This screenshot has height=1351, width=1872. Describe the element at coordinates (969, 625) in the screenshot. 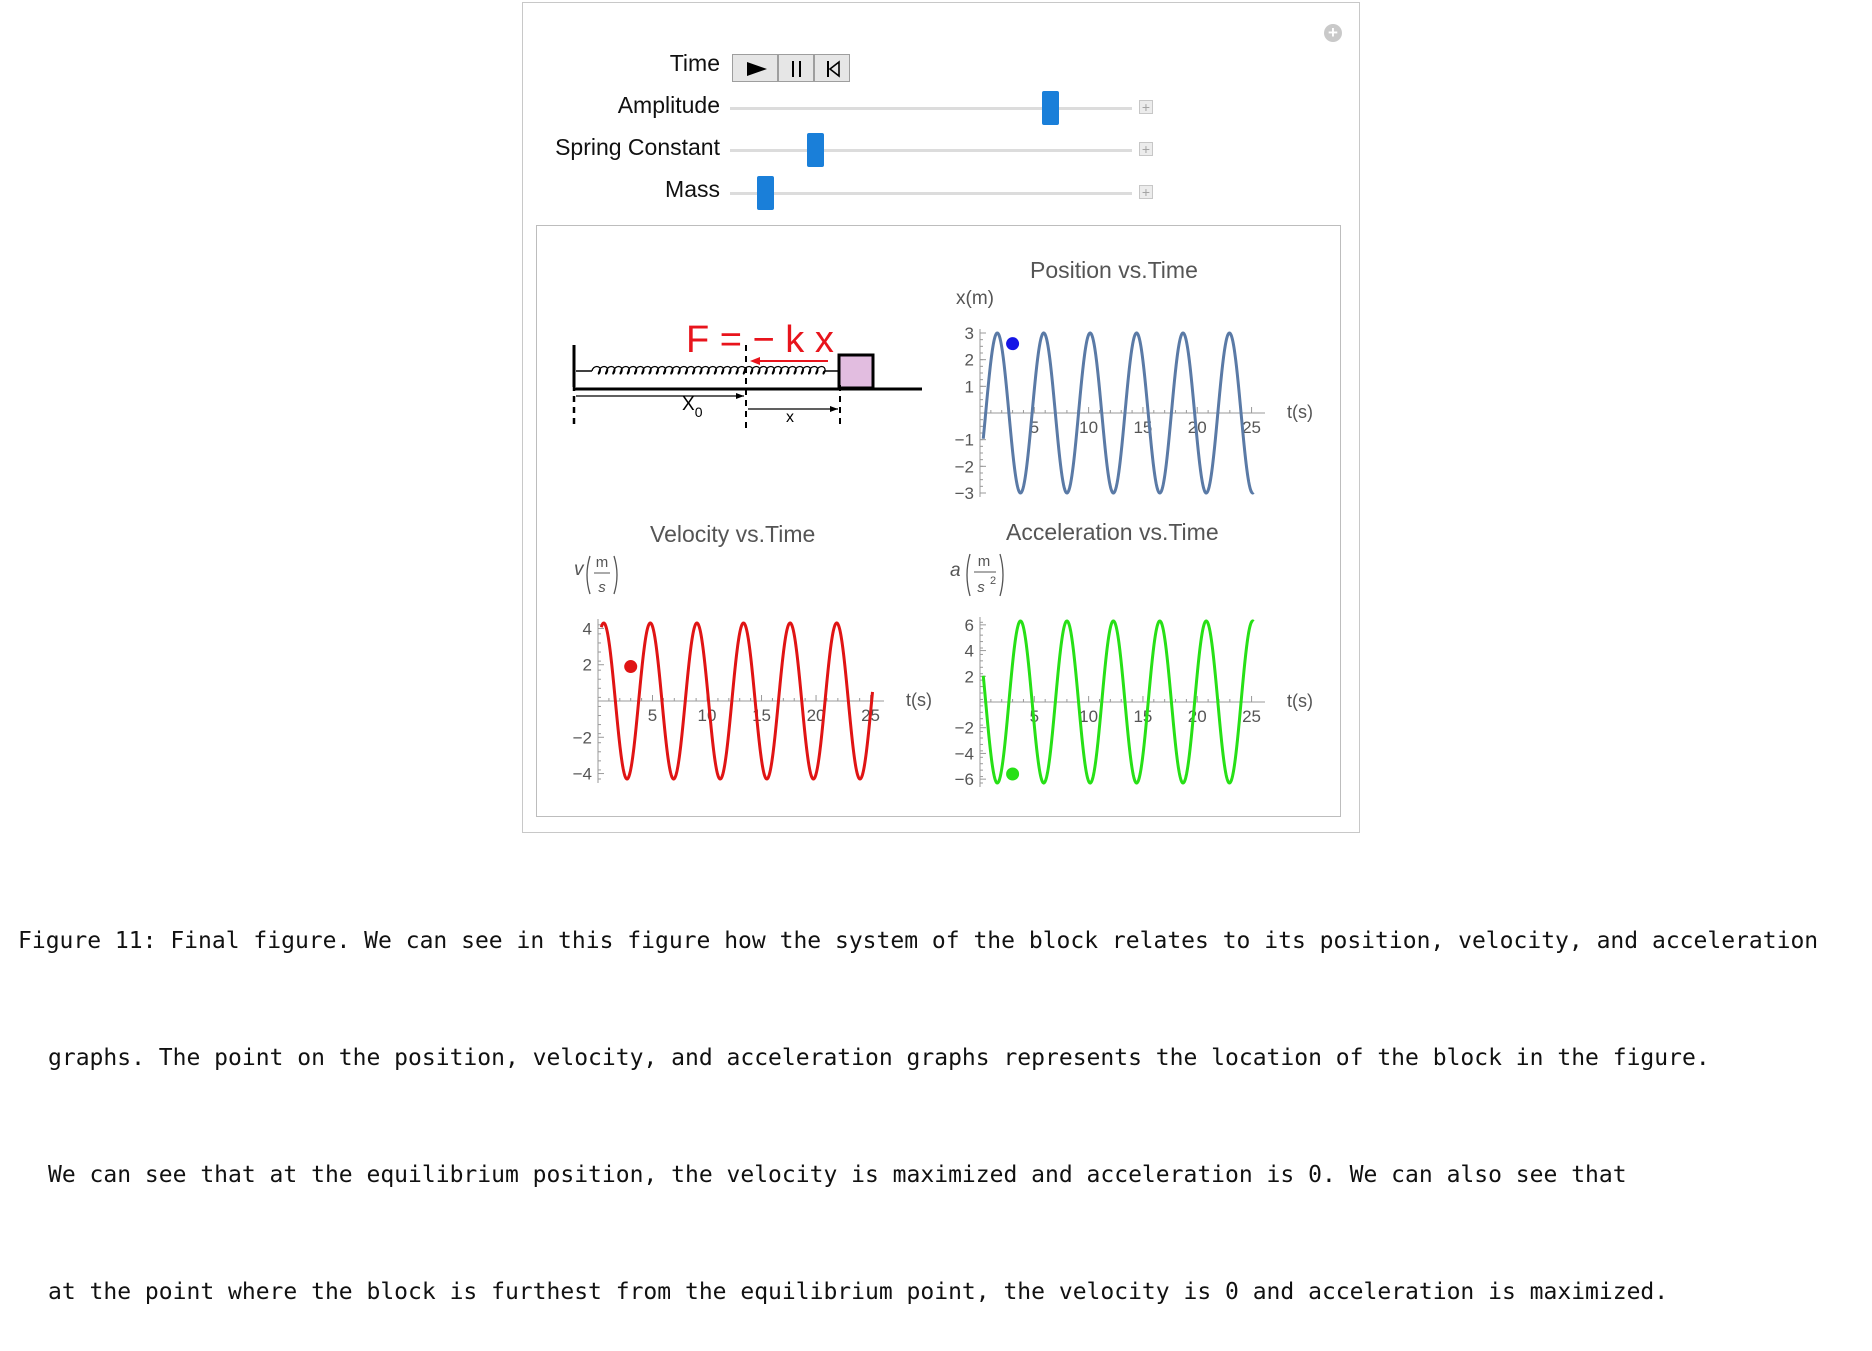

I see `y-tick-label: 6` at that location.